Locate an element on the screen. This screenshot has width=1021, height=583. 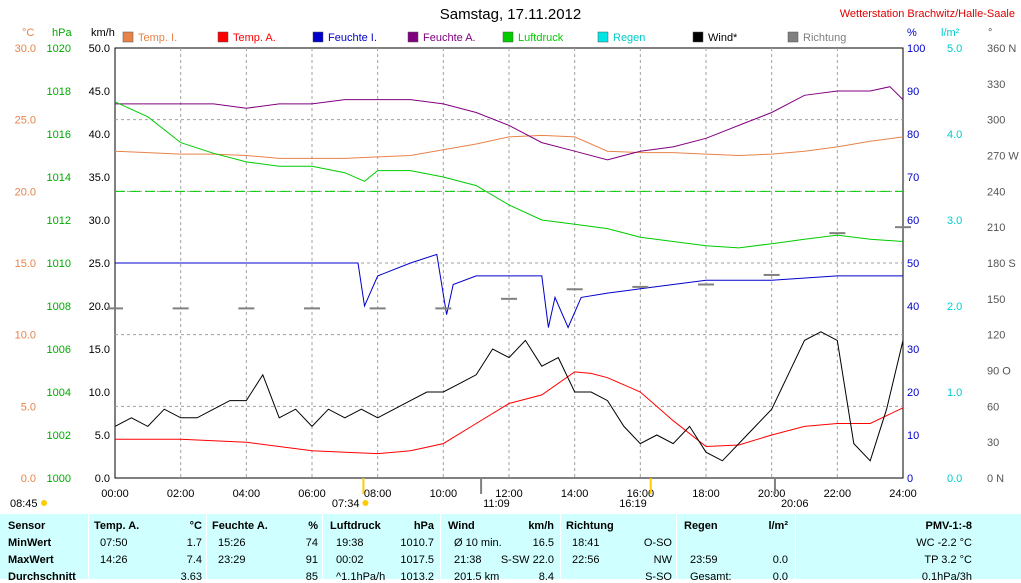
rain-tick-label: 3.0 is located at coordinates (954, 221).